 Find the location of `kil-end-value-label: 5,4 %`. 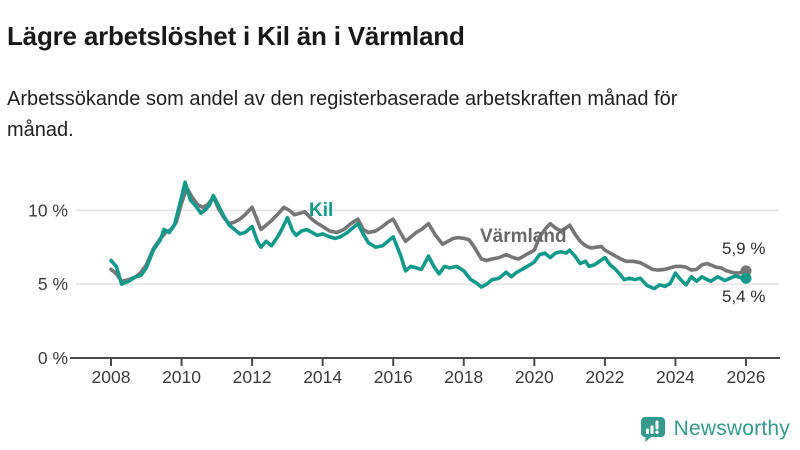

kil-end-value-label: 5,4 % is located at coordinates (744, 296).